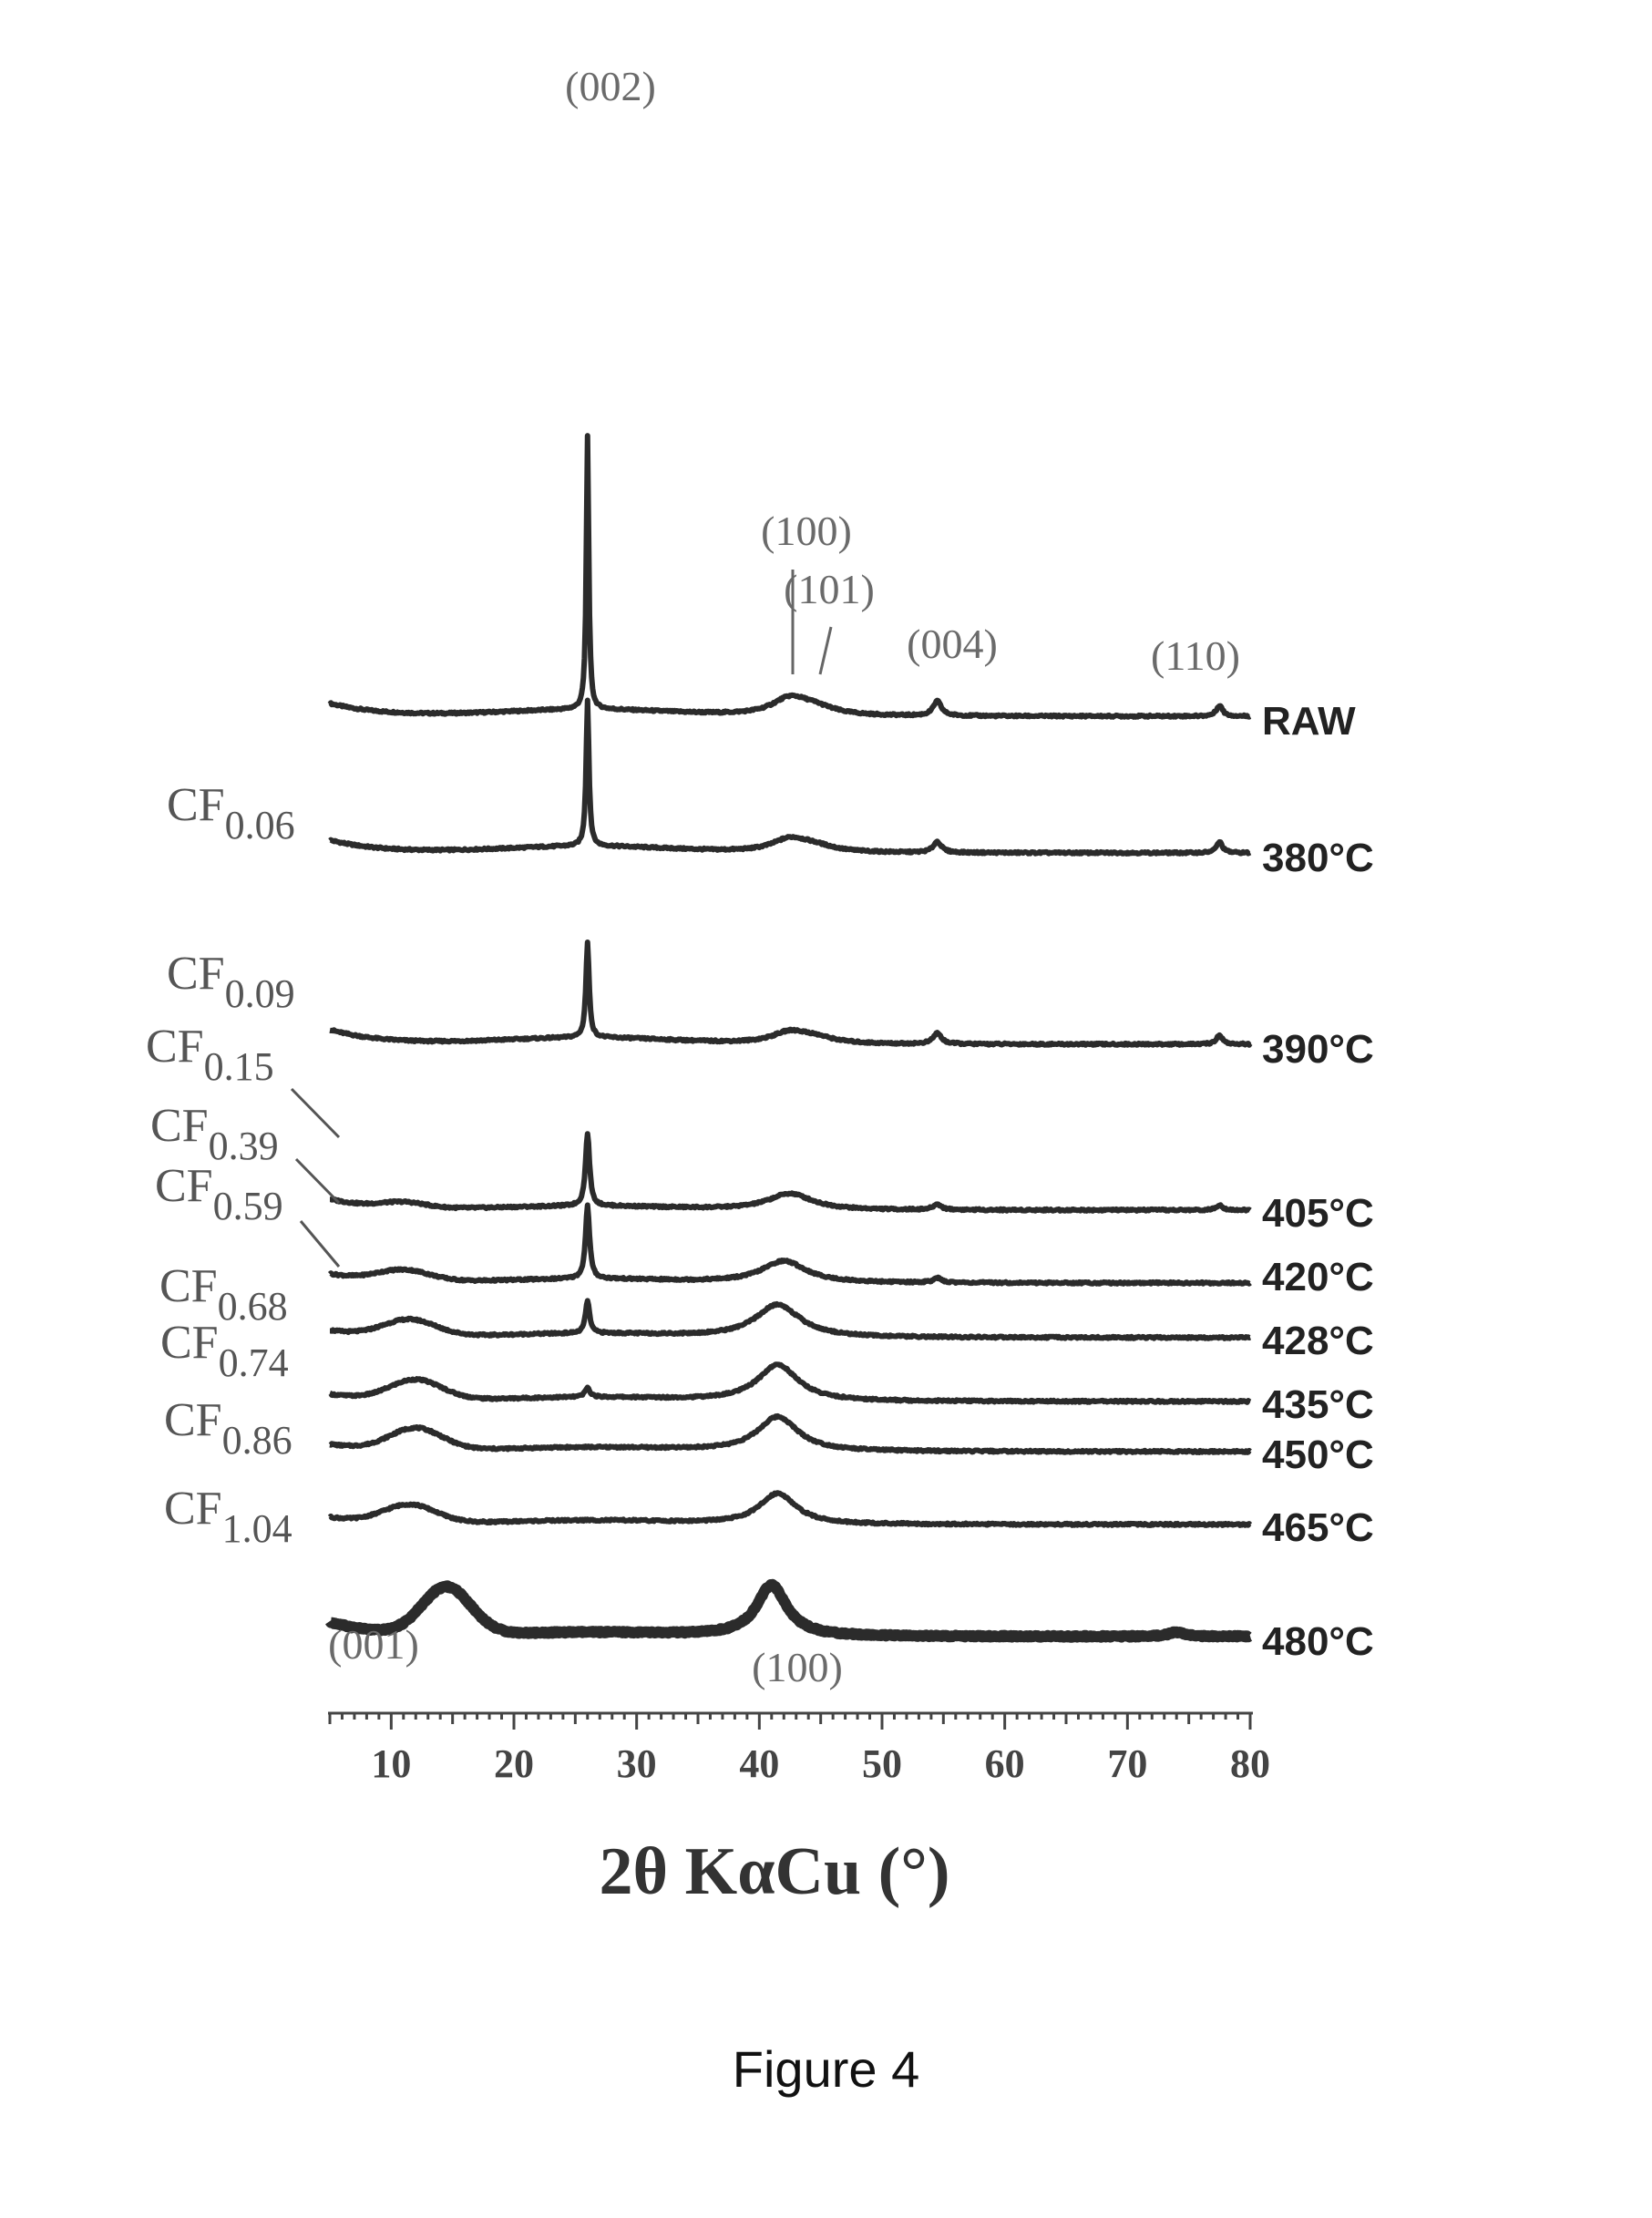 The image size is (1652, 2218). What do you see at coordinates (826, 2069) in the screenshot?
I see `figure-caption: Figure 4` at bounding box center [826, 2069].